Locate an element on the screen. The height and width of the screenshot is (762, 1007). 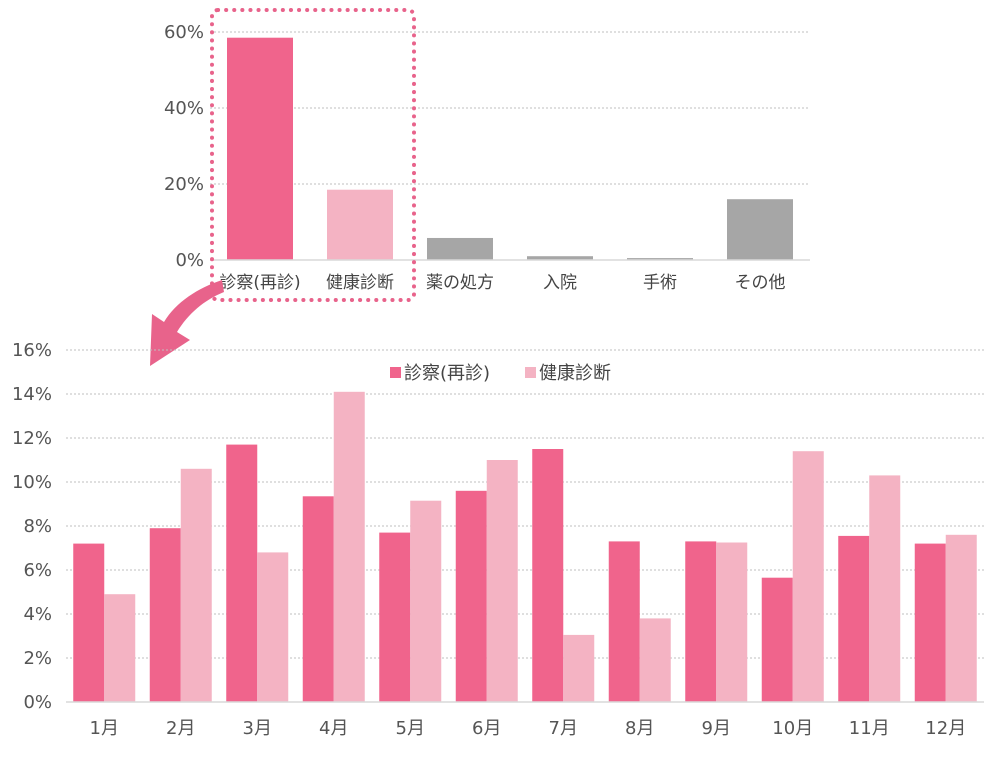
legend-label: 健康診断 is located at coordinates (575, 373).